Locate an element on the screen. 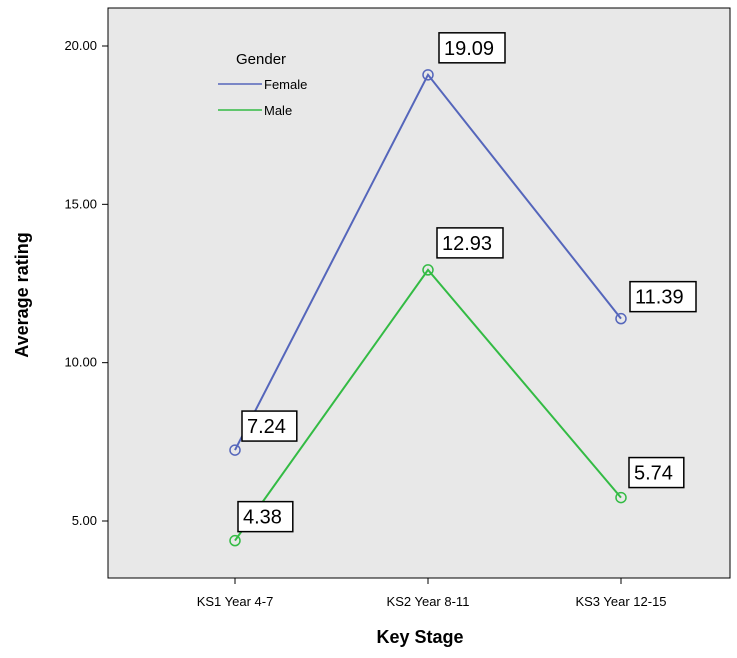  x-tick-label: KS2 Year 8-11 is located at coordinates (428, 601).